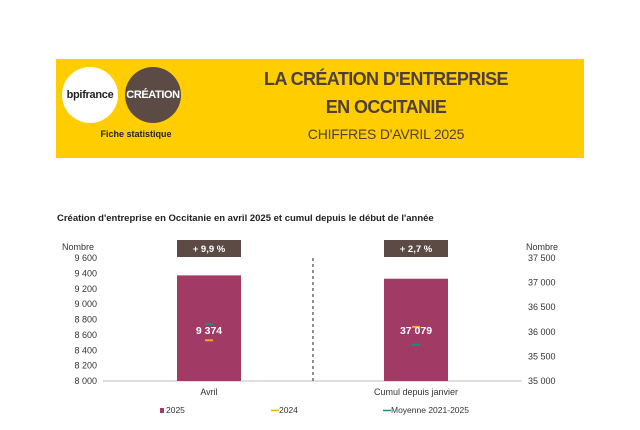 Image resolution: width=640 pixels, height=430 pixels. I want to click on legend-label: 2024, so click(288, 410).